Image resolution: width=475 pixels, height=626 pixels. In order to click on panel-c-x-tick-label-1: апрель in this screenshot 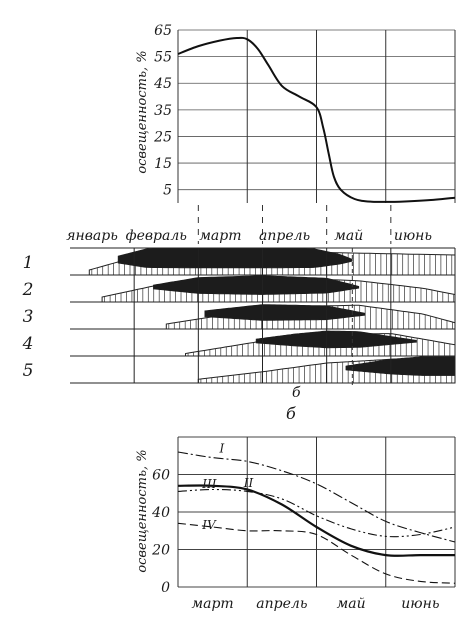, I will do `click(281, 604)`.